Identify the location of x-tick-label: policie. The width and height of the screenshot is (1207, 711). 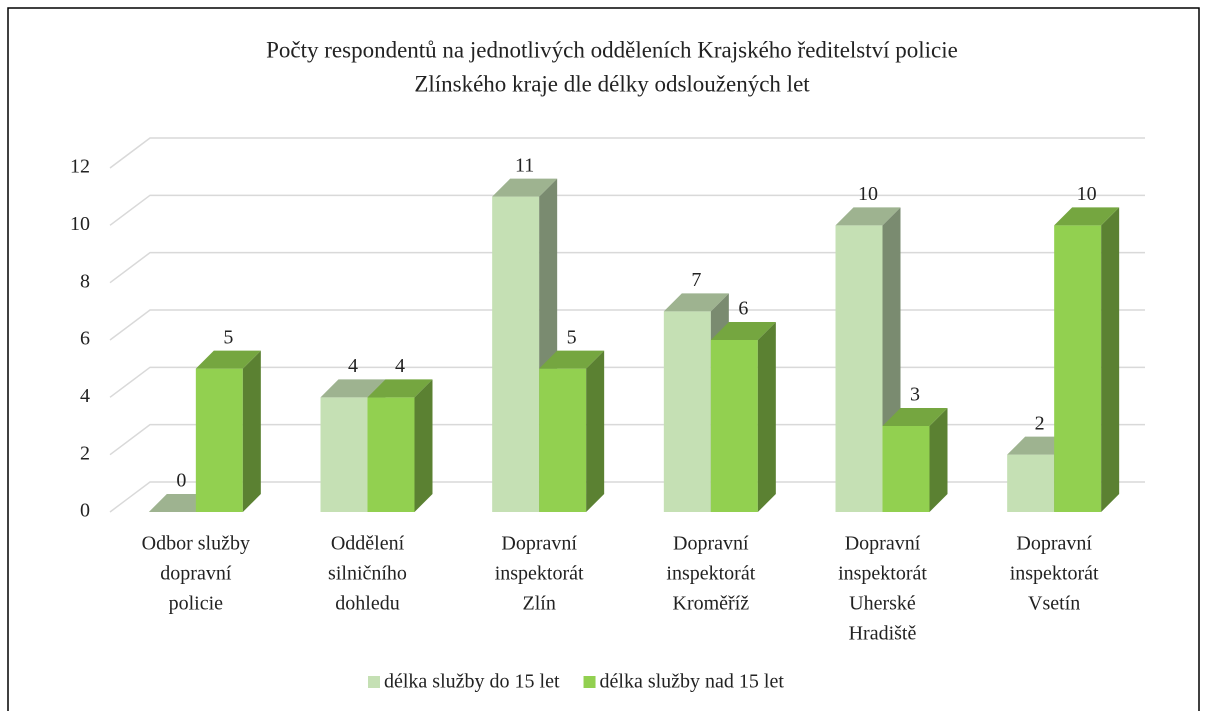
(196, 604).